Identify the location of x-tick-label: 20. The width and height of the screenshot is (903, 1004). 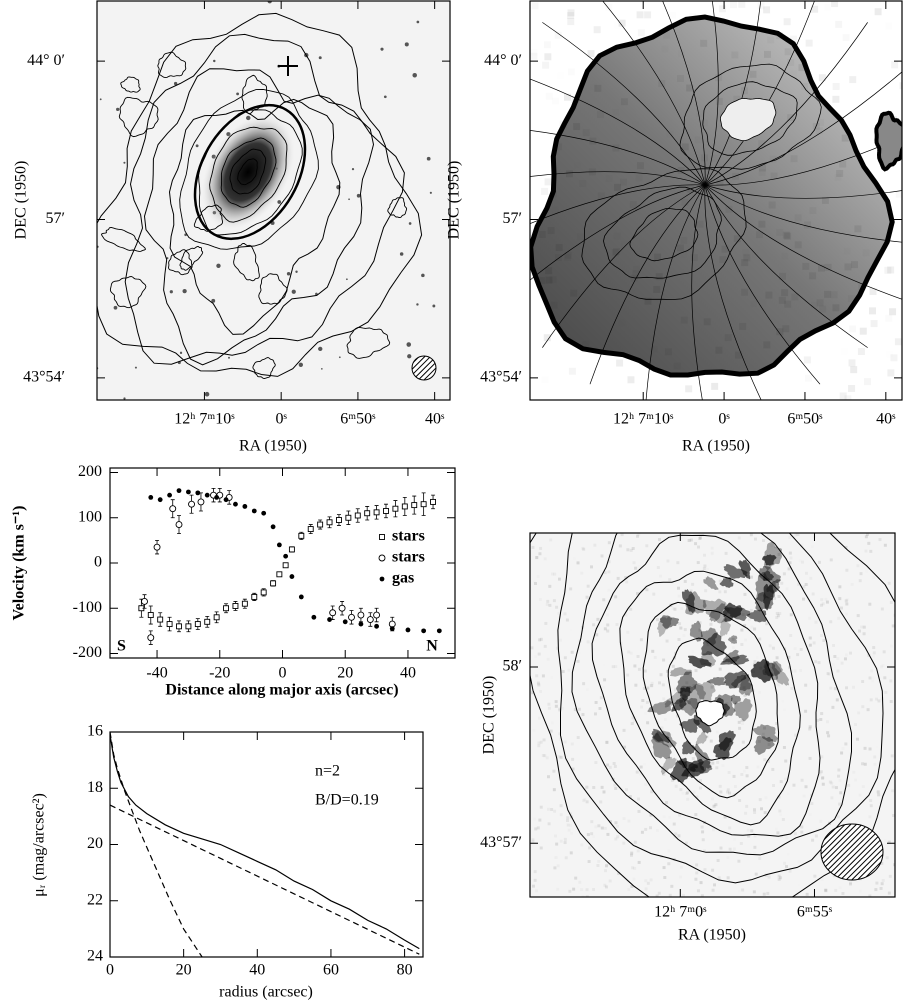
(345, 673).